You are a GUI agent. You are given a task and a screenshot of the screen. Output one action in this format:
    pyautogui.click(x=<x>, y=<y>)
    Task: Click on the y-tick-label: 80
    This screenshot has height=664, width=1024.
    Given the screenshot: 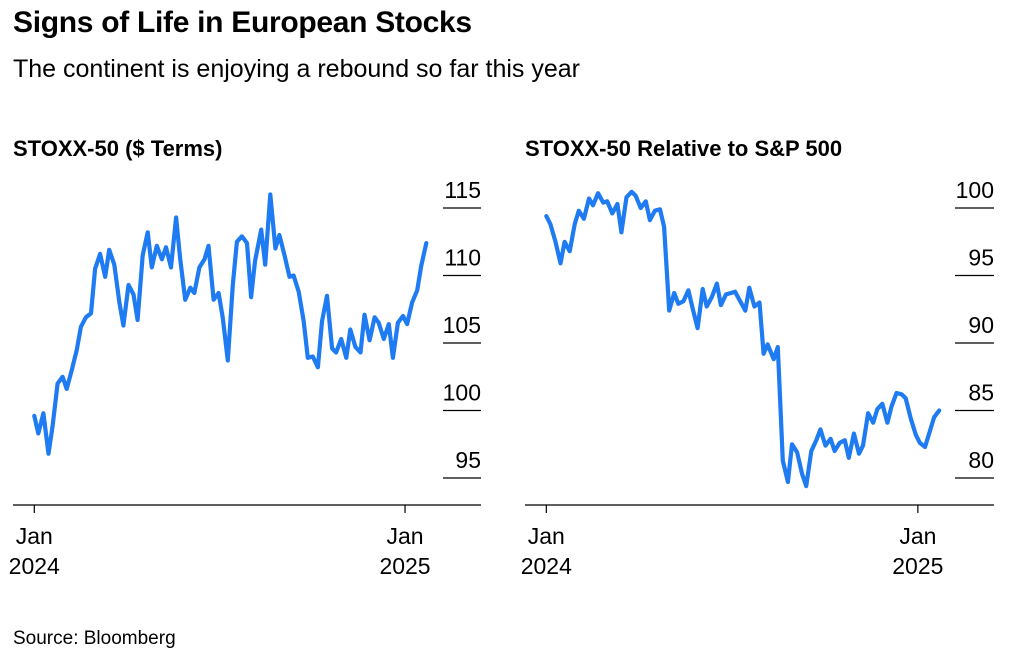 What is the action you would take?
    pyautogui.click(x=981, y=460)
    